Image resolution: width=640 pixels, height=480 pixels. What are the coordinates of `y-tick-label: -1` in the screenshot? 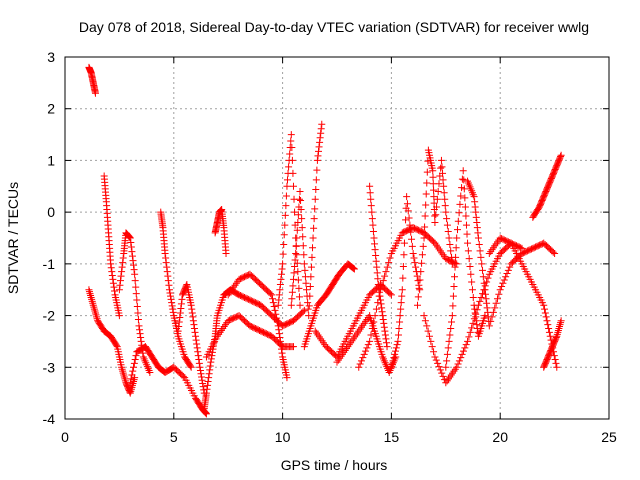 It's located at (49, 264).